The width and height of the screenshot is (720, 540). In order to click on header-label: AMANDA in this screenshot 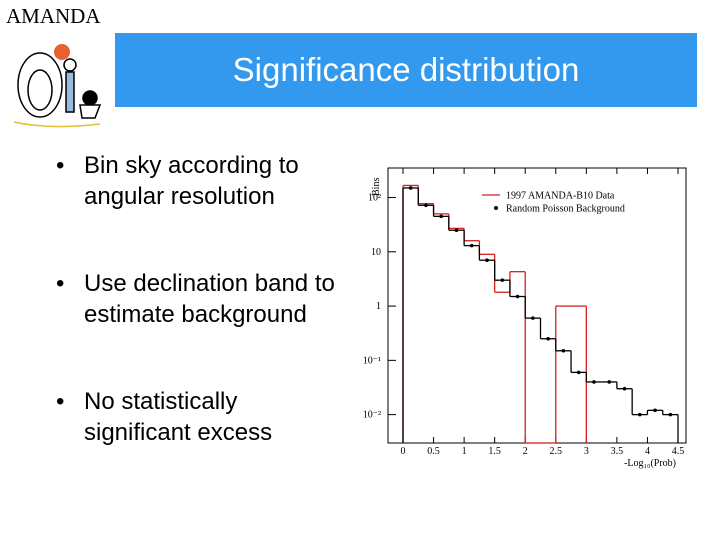, I will do `click(53, 16)`.